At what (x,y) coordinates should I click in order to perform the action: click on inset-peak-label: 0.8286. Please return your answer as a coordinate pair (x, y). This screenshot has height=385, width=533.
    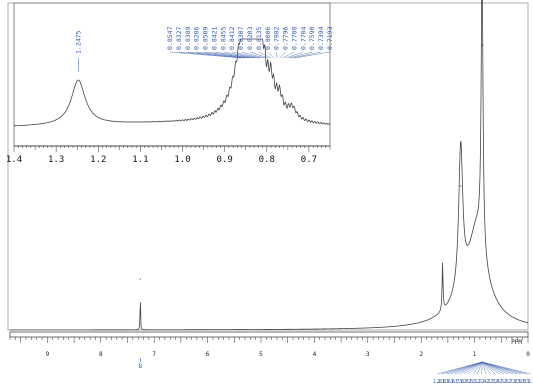
    Looking at the image, I should click on (197, 38).